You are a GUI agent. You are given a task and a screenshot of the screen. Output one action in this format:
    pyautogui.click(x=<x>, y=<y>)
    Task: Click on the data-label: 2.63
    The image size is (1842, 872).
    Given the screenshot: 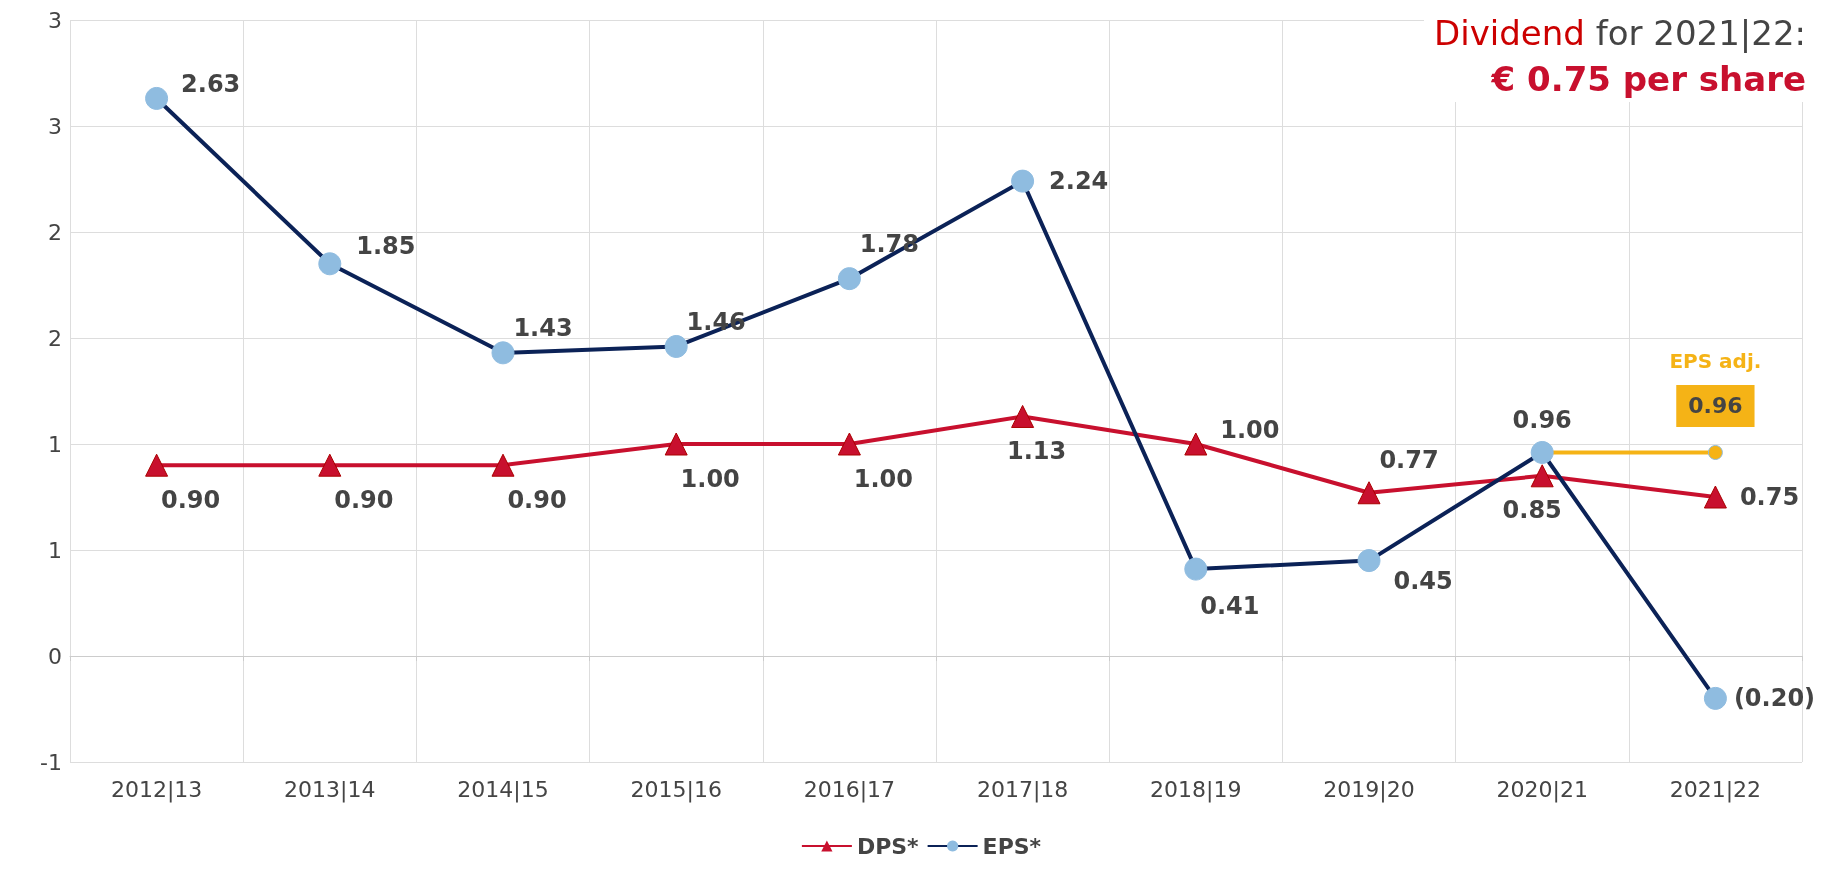 What is the action you would take?
    pyautogui.click(x=211, y=84)
    